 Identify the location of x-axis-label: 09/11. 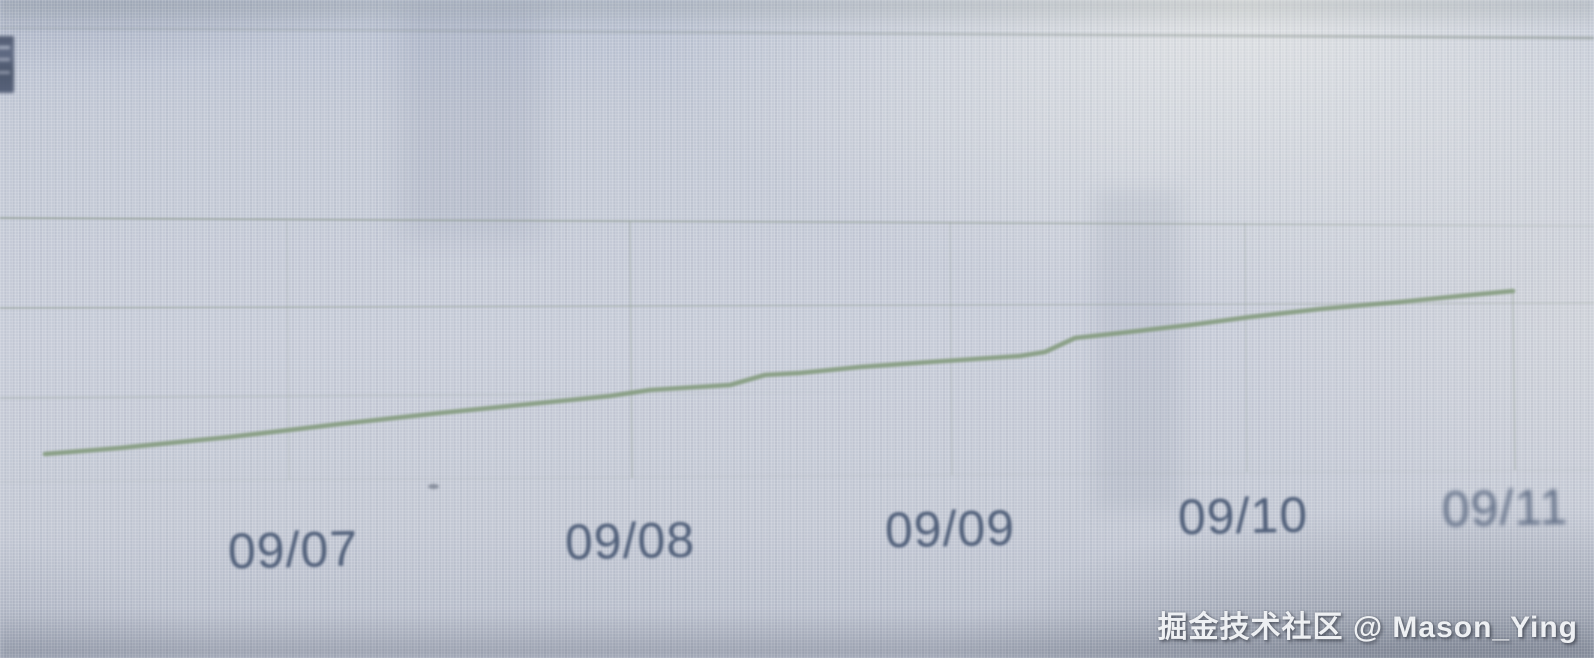
(1505, 508).